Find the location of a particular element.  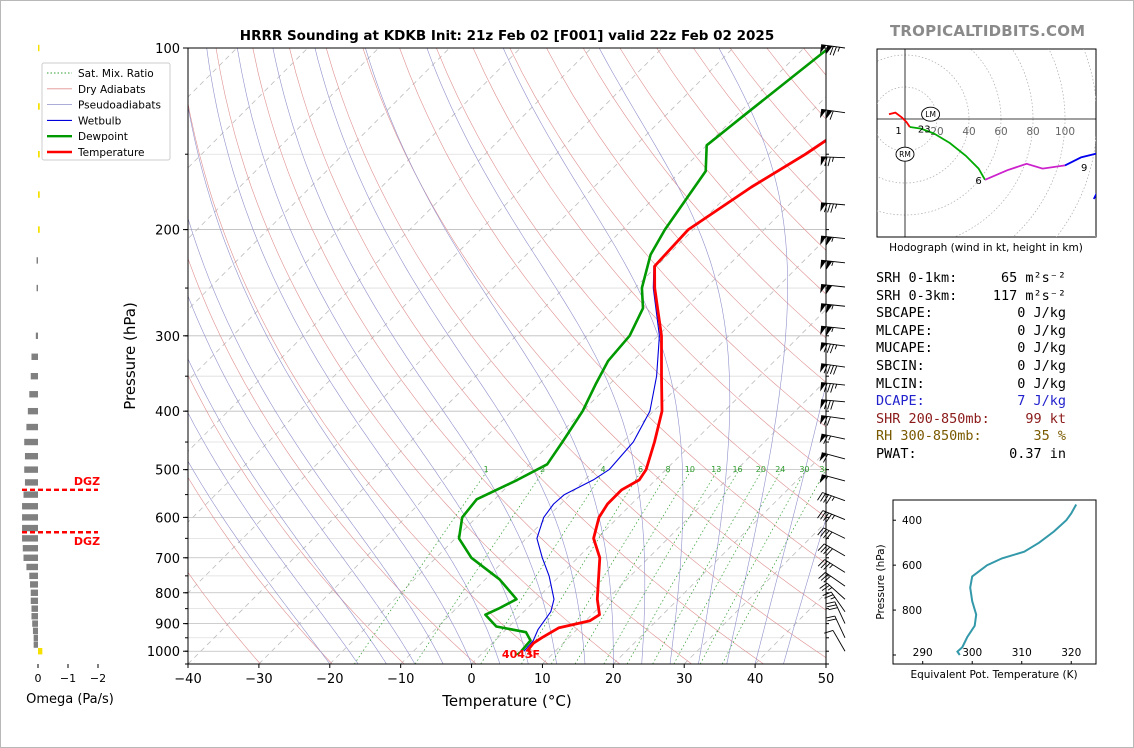

y-tick-label: 600 is located at coordinates (167, 518).